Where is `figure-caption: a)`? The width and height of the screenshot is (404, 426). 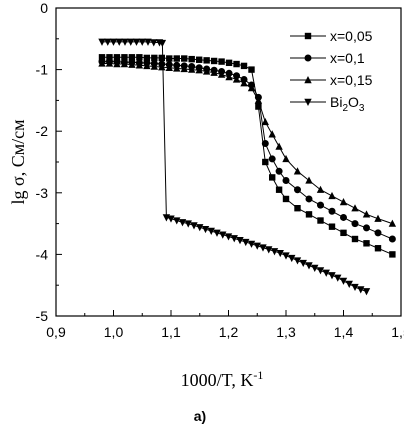
figure-caption: a) is located at coordinates (200, 416).